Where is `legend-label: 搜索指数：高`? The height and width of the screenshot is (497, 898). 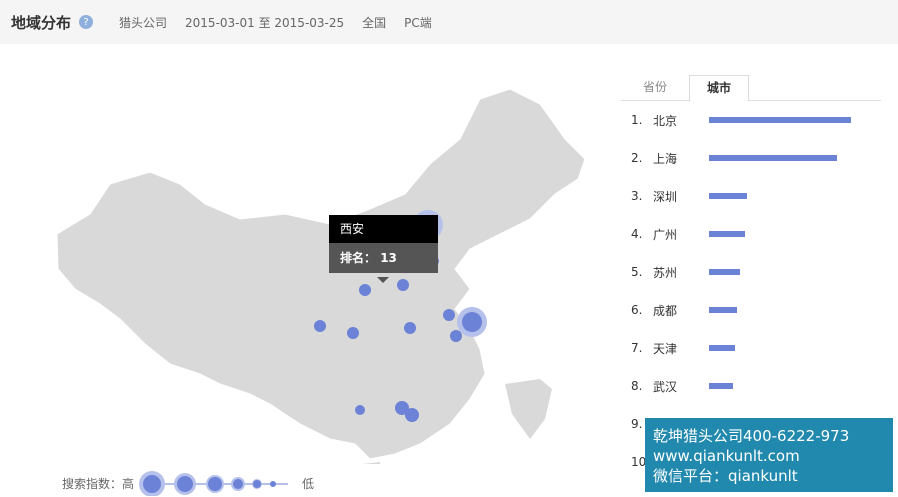 legend-label: 搜索指数：高 is located at coordinates (98, 483).